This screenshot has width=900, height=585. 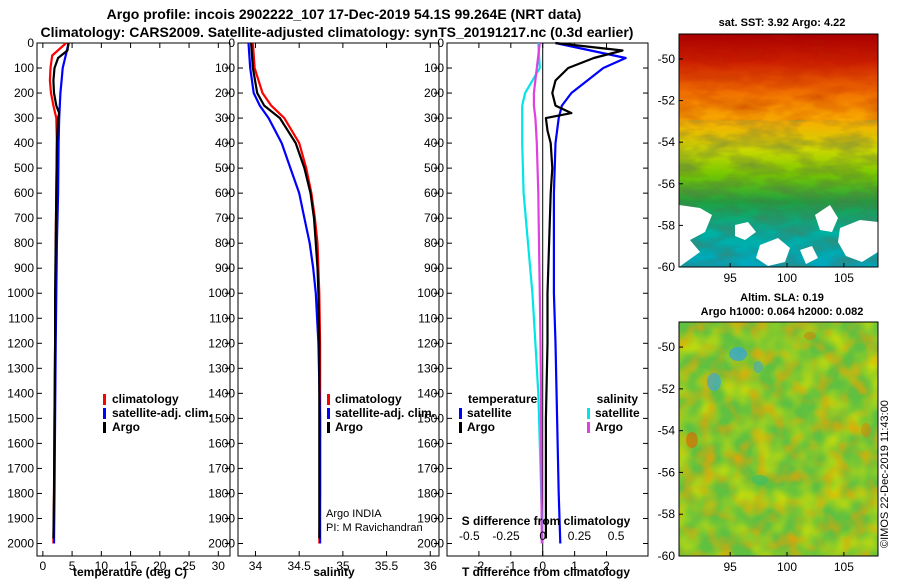 What do you see at coordinates (385, 413) in the screenshot?
I see `legend-label-satellite-s: satellite-adj. clim.` at bounding box center [385, 413].